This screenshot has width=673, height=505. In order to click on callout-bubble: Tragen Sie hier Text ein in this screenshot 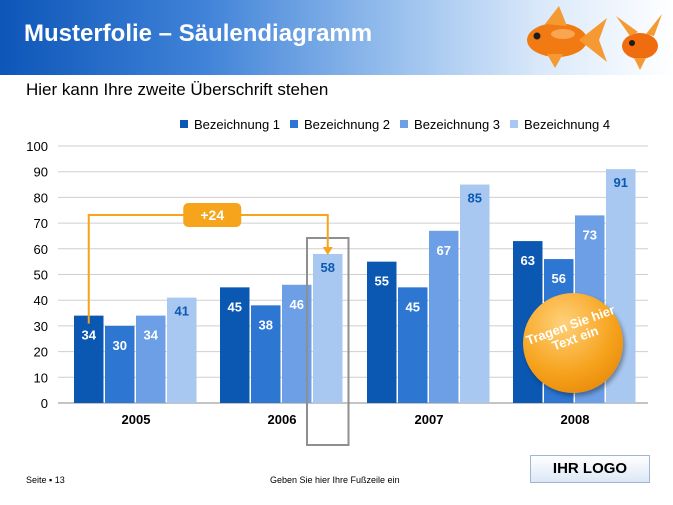, I will do `click(573, 343)`.